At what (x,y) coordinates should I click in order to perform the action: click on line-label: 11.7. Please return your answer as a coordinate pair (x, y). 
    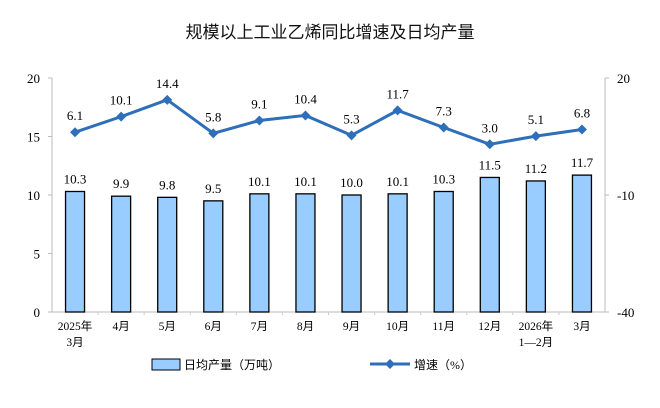
    Looking at the image, I should click on (397, 93).